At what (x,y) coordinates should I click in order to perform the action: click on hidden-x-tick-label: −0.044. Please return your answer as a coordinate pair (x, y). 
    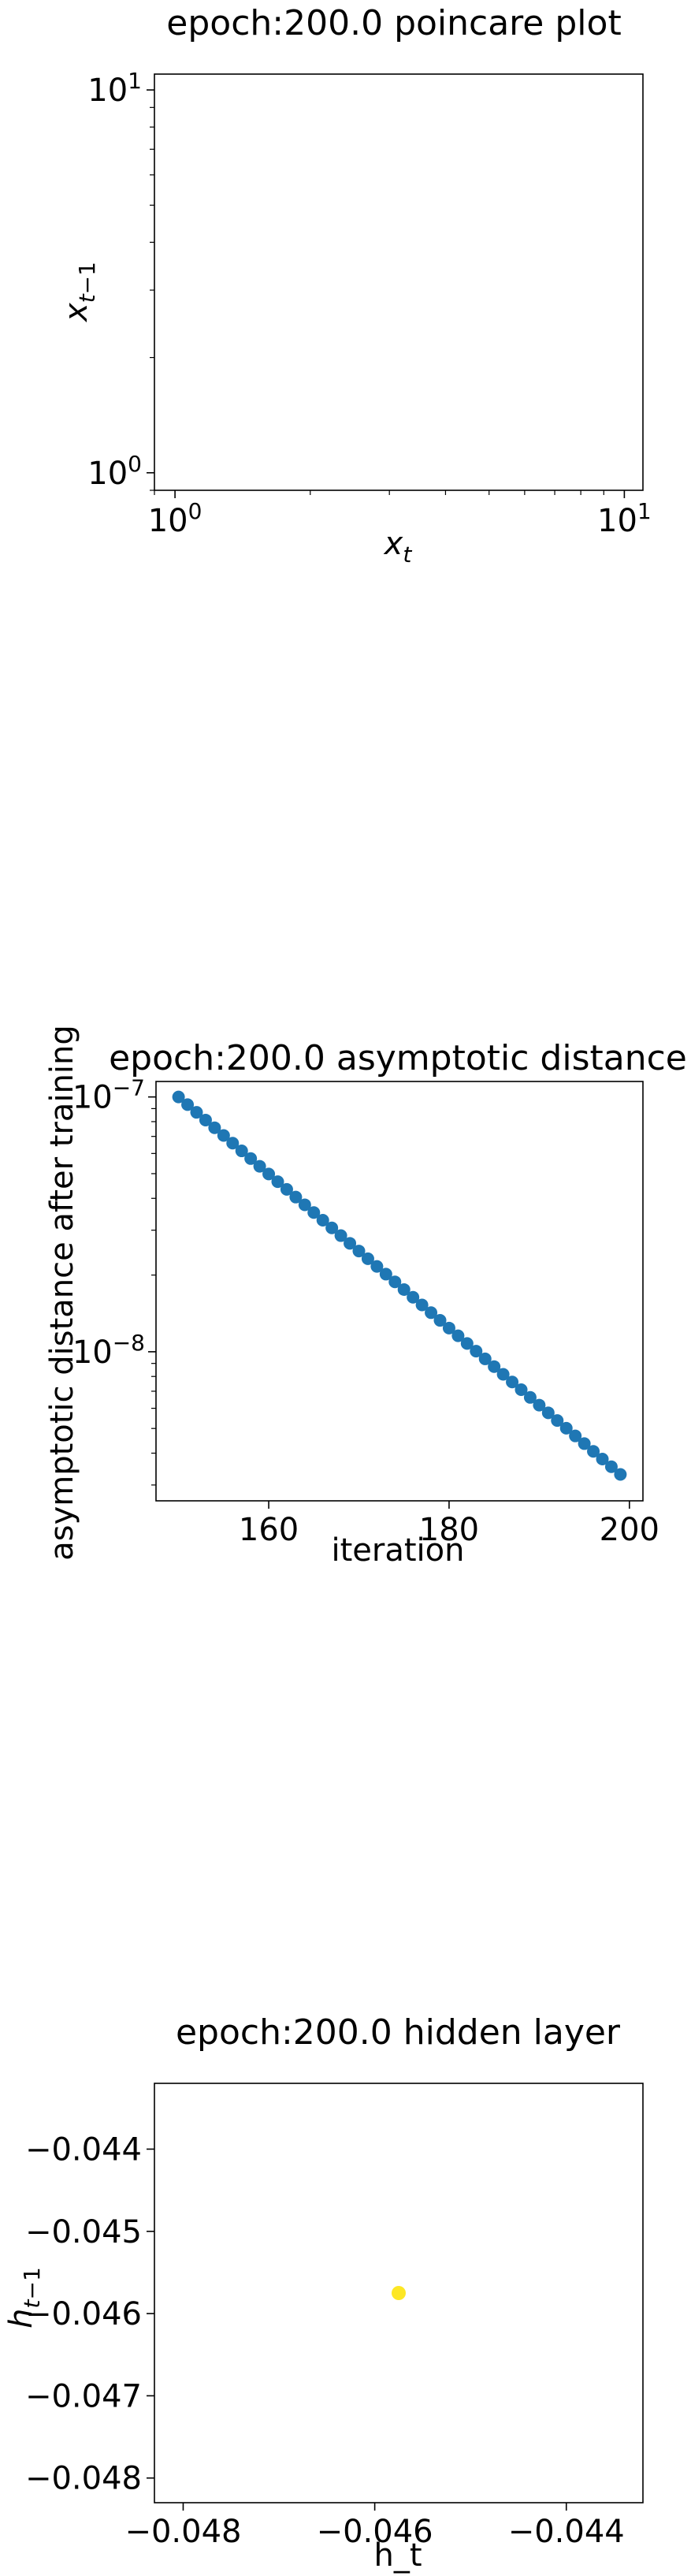
    Looking at the image, I should click on (566, 2532).